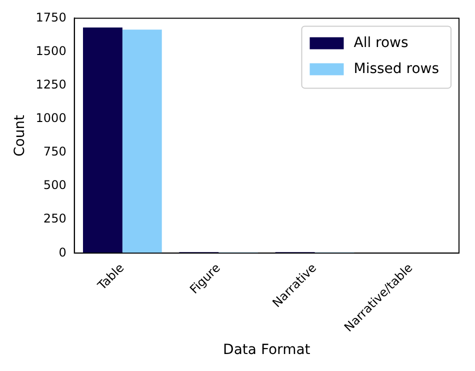 The height and width of the screenshot is (371, 475). Describe the element at coordinates (51, 51) in the screenshot. I see `y-tick-label: 1500` at that location.